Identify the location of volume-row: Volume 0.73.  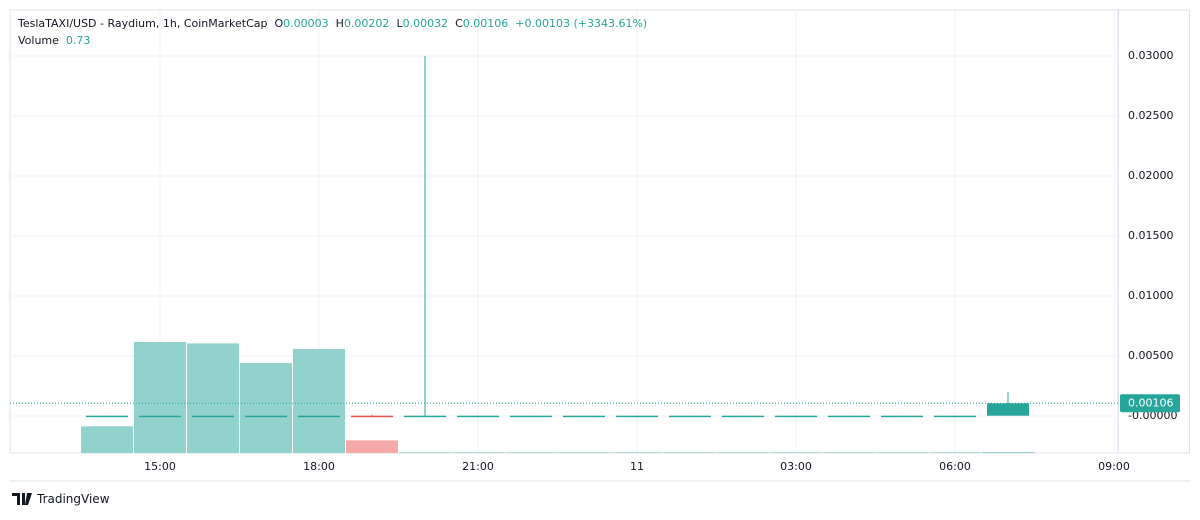
(332, 40).